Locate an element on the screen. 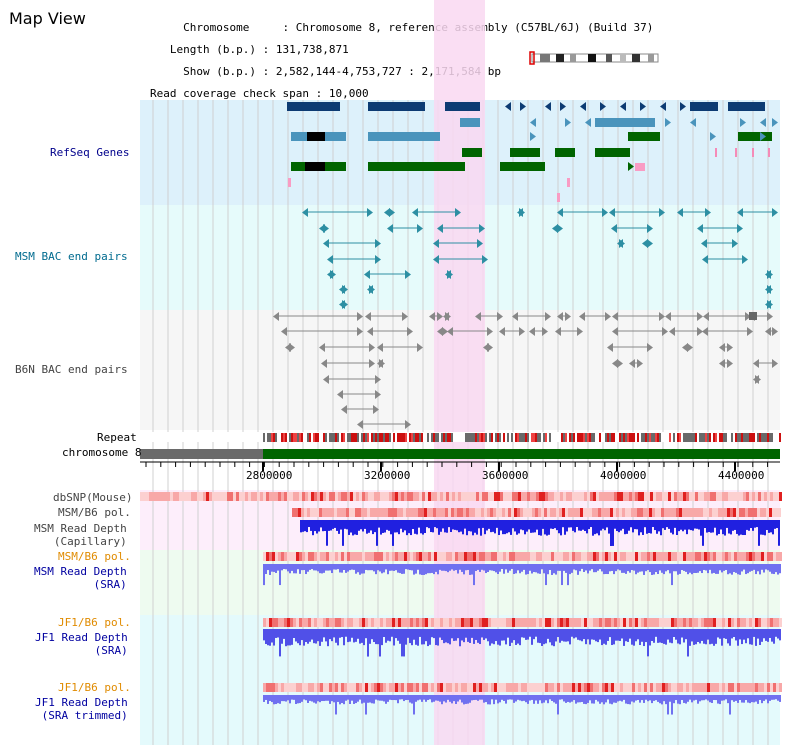 The height and width of the screenshot is (745, 800). track-label-b6n-bac: B6N BAC end pairs is located at coordinates (71, 369).